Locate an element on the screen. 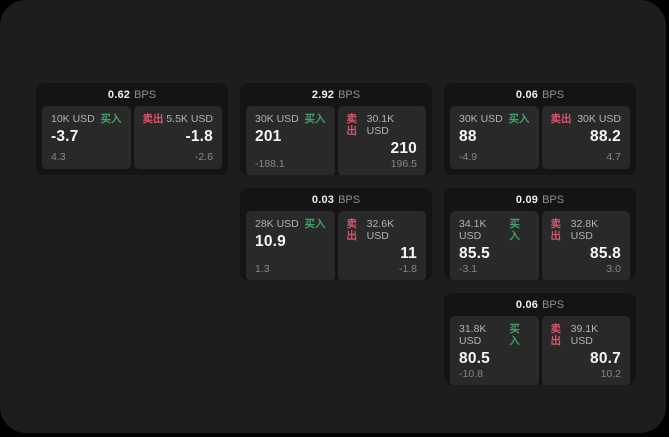 This screenshot has width=669, height=437. buy-panel: 34.1K USD 买入 85.5 -3.1 is located at coordinates (494, 245).